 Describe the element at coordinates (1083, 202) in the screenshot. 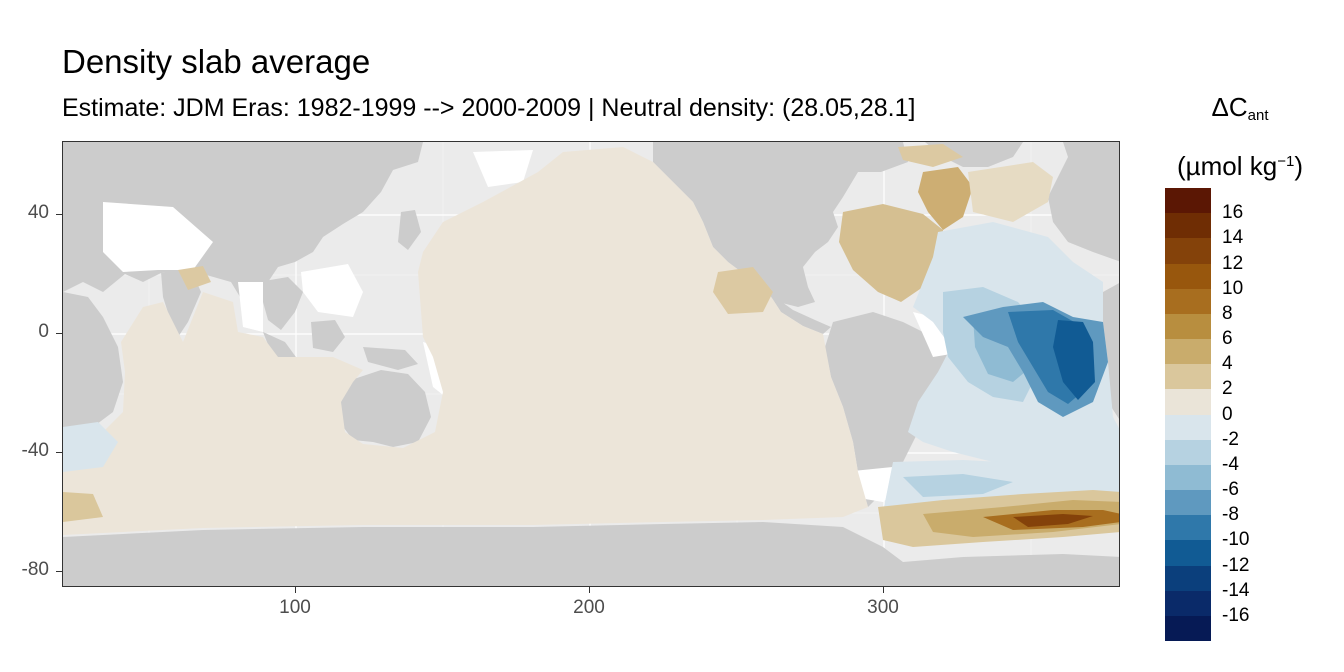

I see `land-europe` at that location.